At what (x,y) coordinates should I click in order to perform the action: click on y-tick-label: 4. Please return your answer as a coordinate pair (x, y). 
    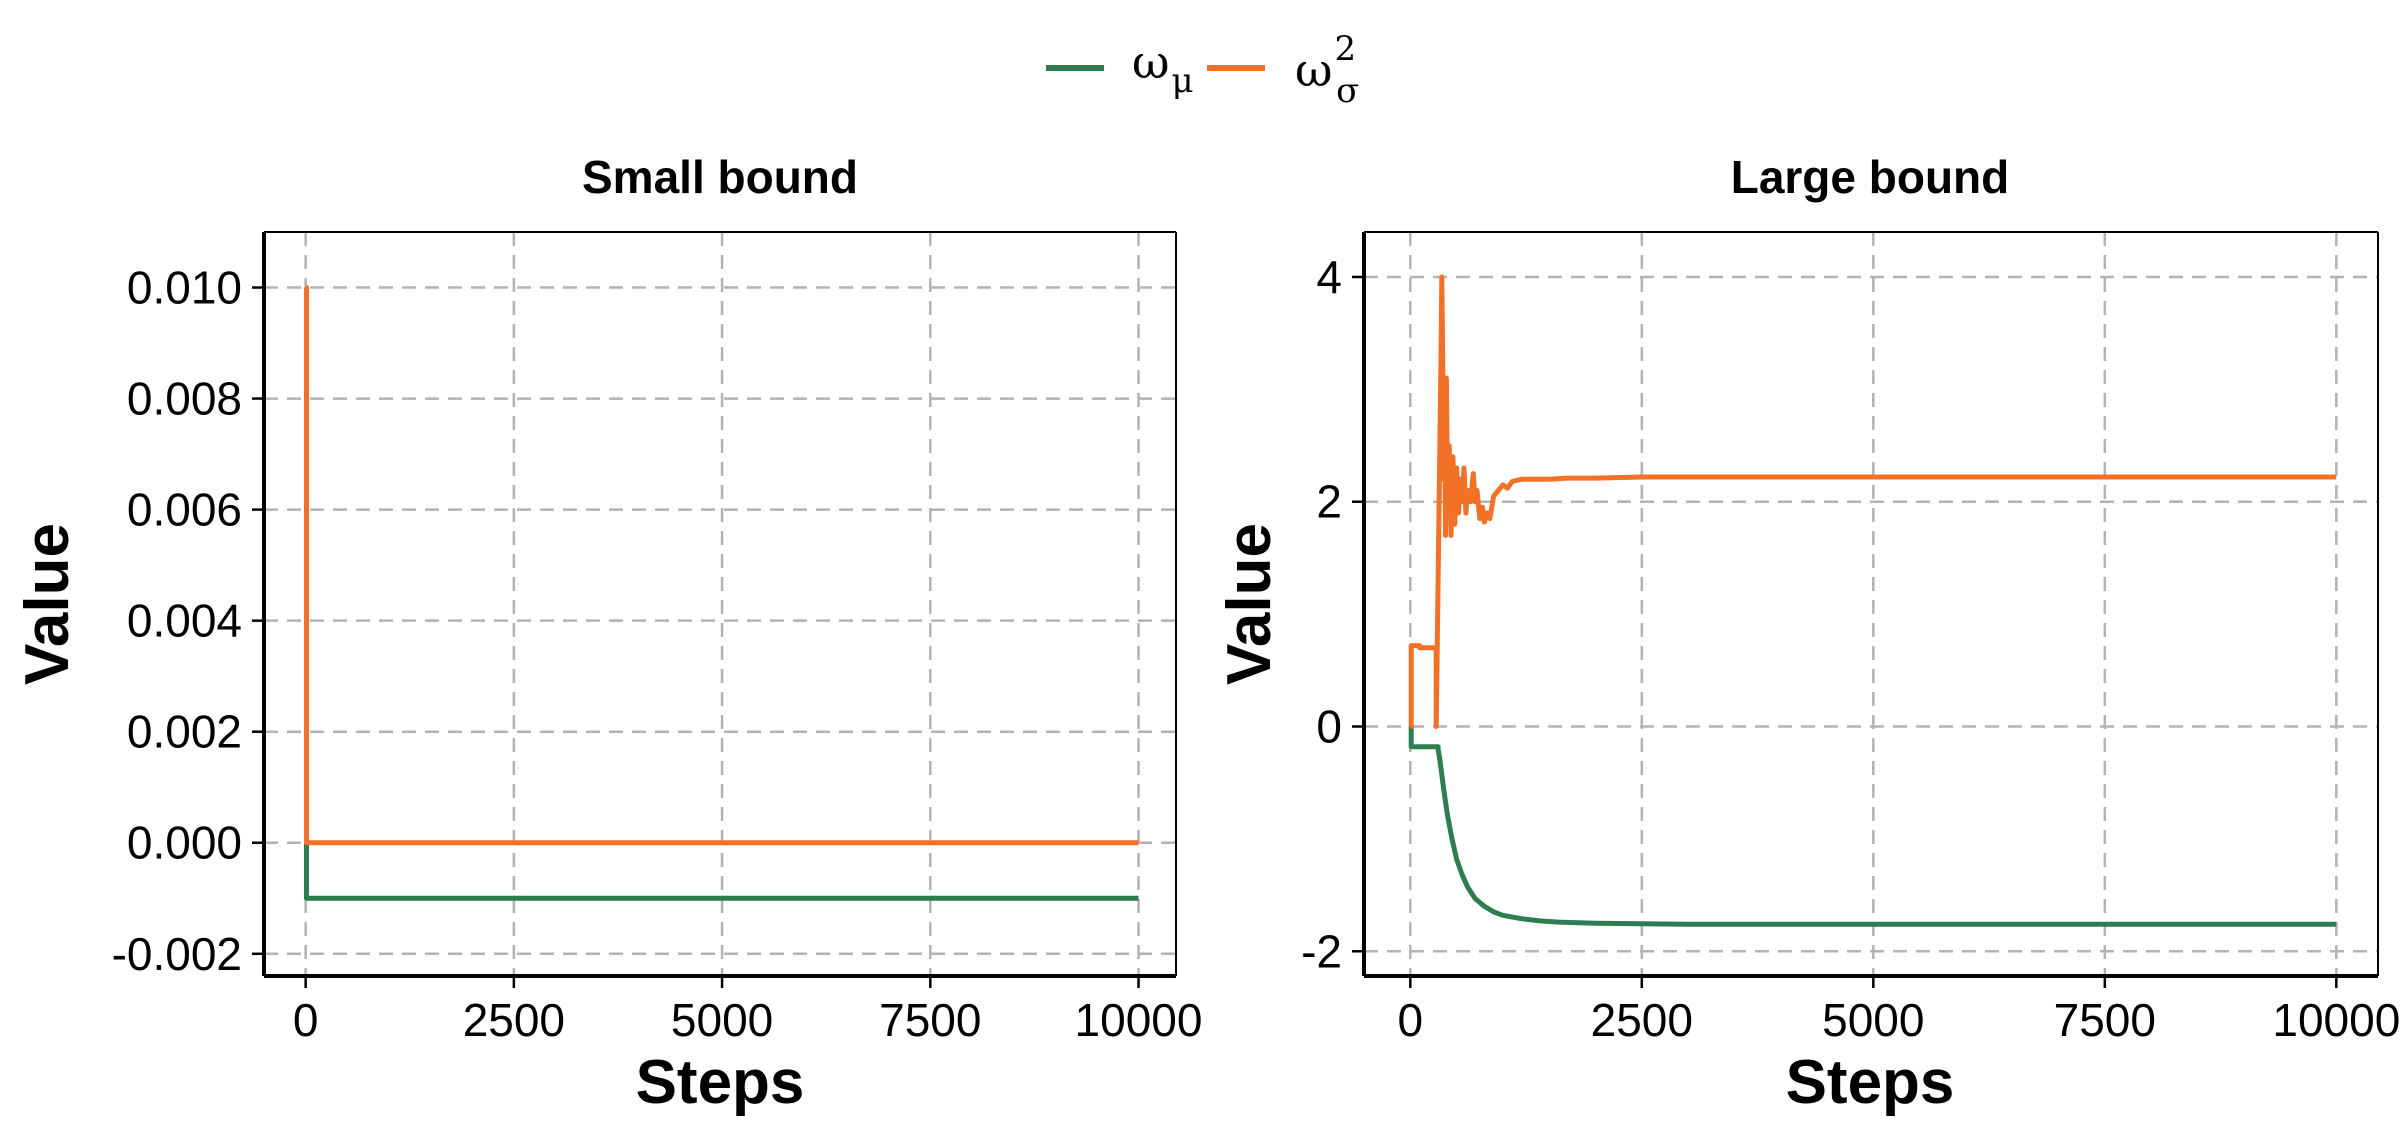
    Looking at the image, I should click on (1329, 277).